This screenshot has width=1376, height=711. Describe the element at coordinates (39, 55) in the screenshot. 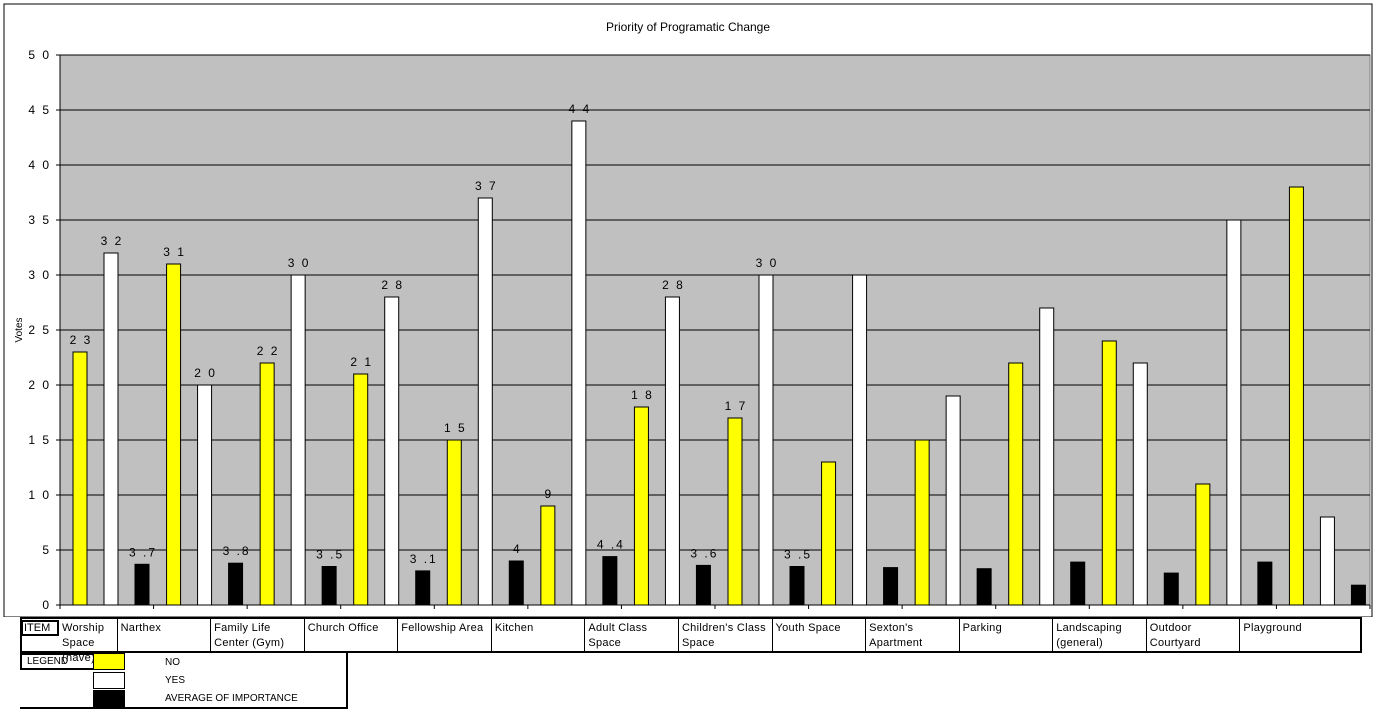

I see `y-tick-label: 5 0` at that location.